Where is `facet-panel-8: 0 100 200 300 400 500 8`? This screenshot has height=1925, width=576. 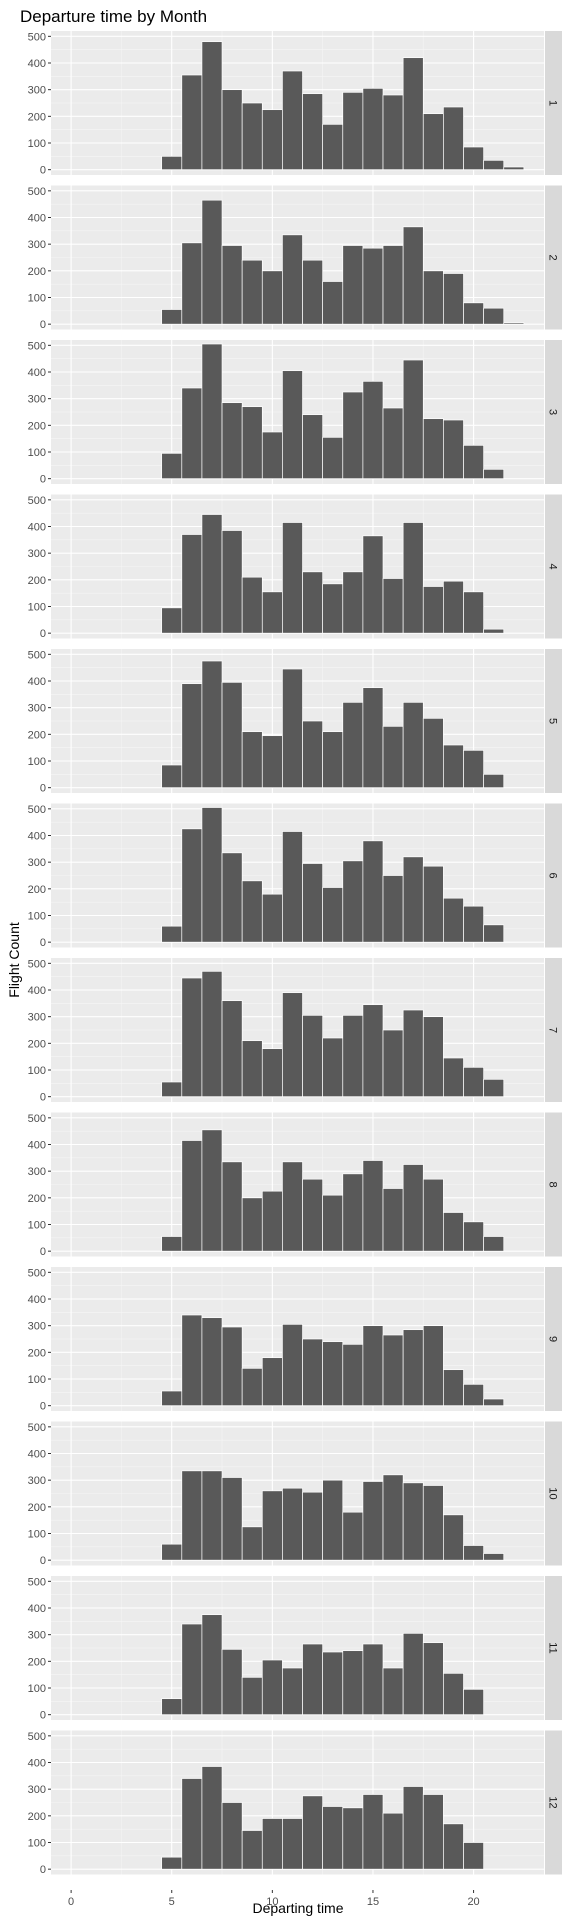
facet-panel-8: 0 100 200 300 400 500 8 is located at coordinates (295, 1185).